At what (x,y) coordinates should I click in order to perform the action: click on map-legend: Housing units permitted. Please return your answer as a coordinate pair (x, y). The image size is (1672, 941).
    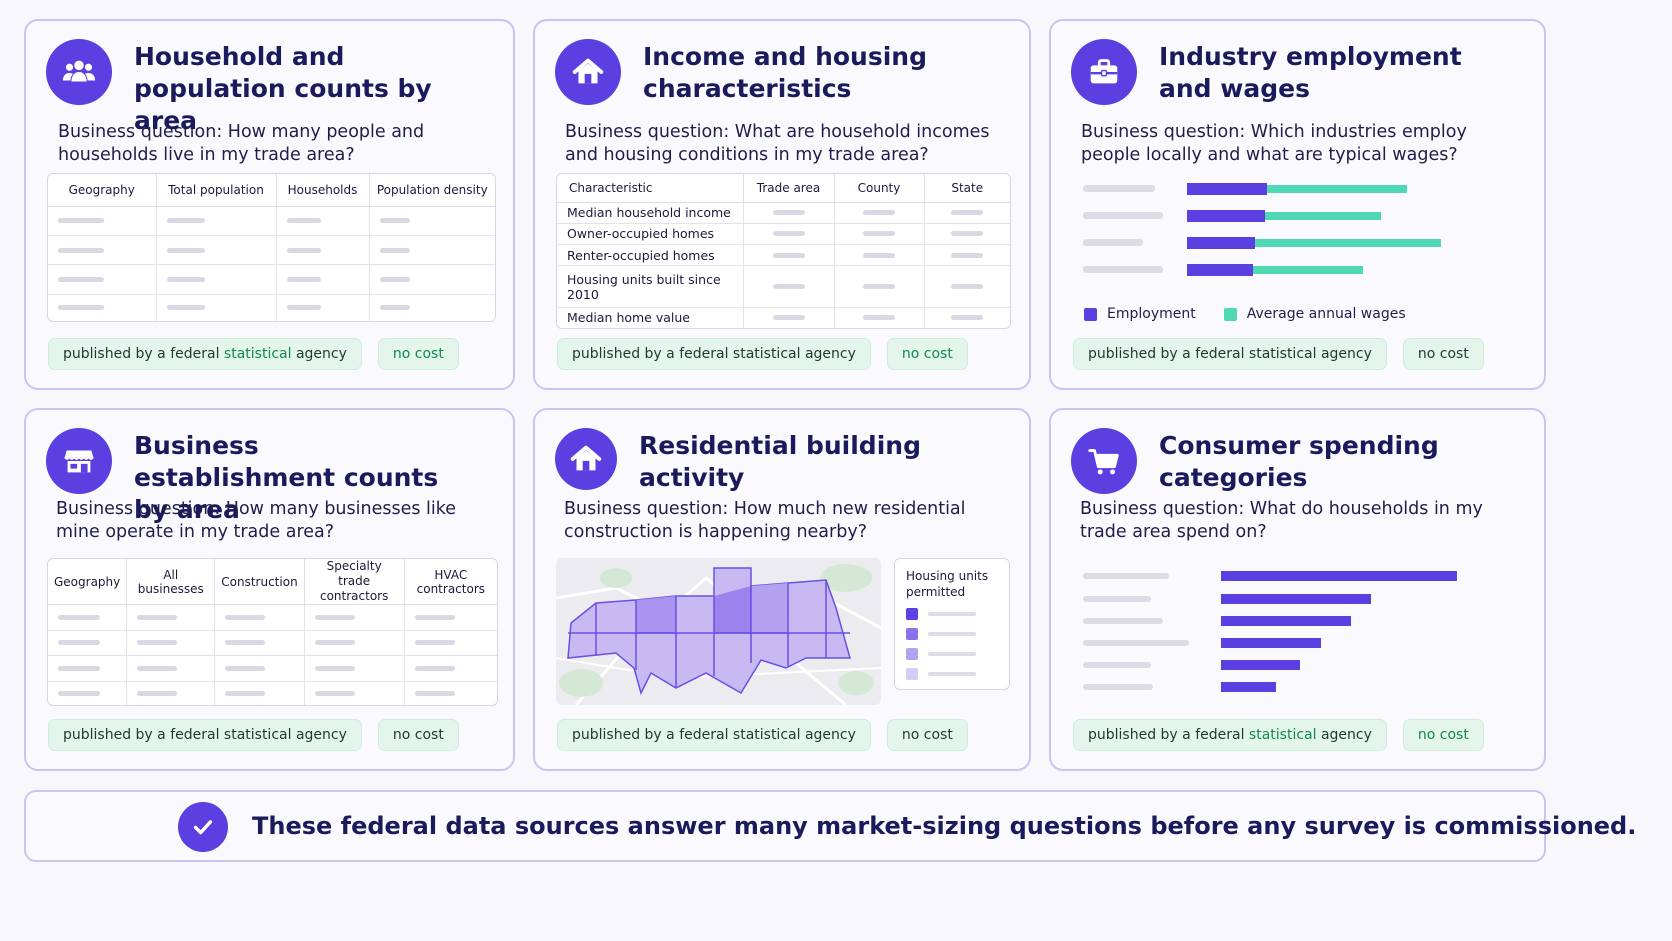
    Looking at the image, I should click on (952, 624).